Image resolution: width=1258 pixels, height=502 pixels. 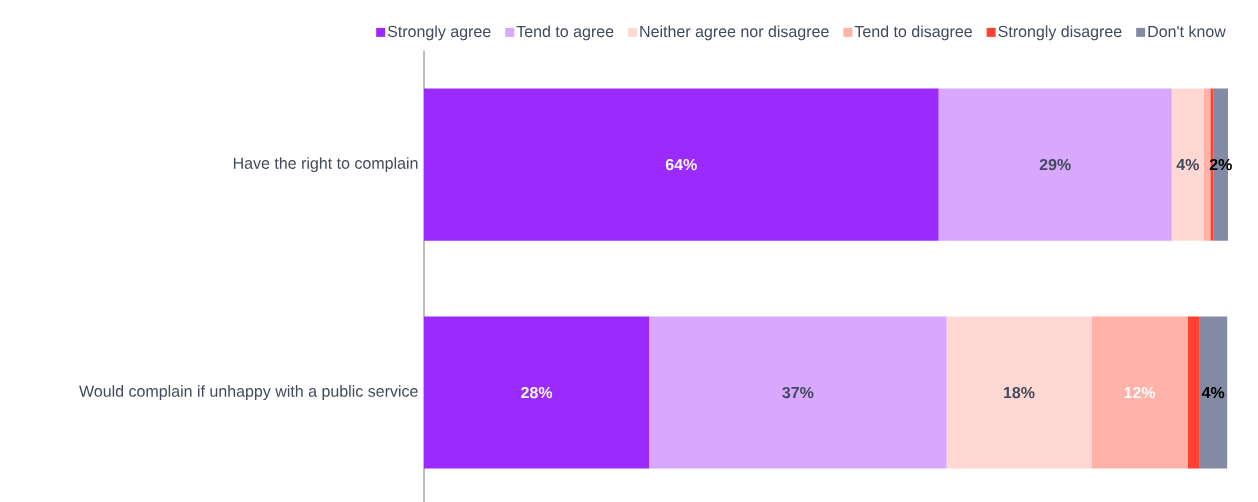 I want to click on legend-label: Strongly agree, so click(x=439, y=33).